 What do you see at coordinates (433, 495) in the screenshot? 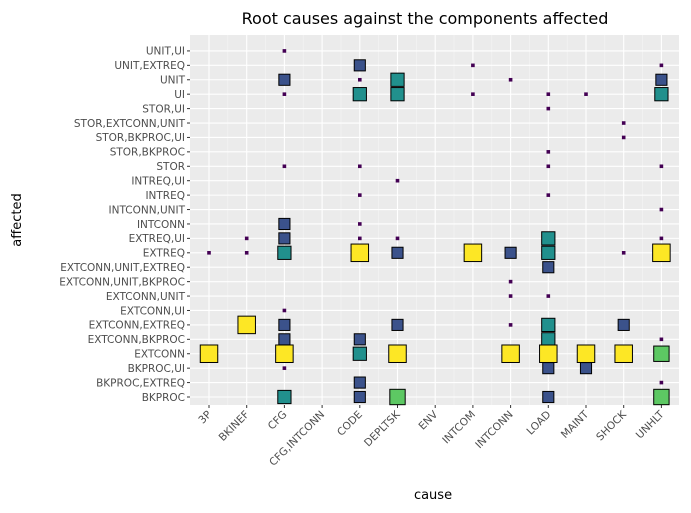
I see `x-axis-label: cause` at bounding box center [433, 495].